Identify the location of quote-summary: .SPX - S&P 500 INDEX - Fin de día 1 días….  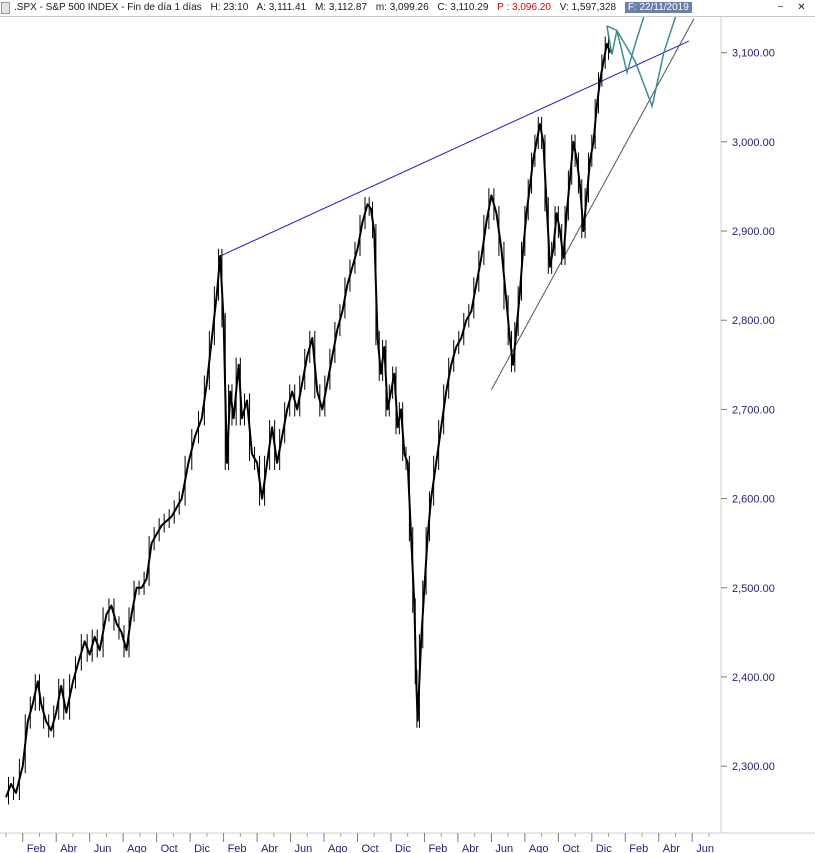
(356, 8).